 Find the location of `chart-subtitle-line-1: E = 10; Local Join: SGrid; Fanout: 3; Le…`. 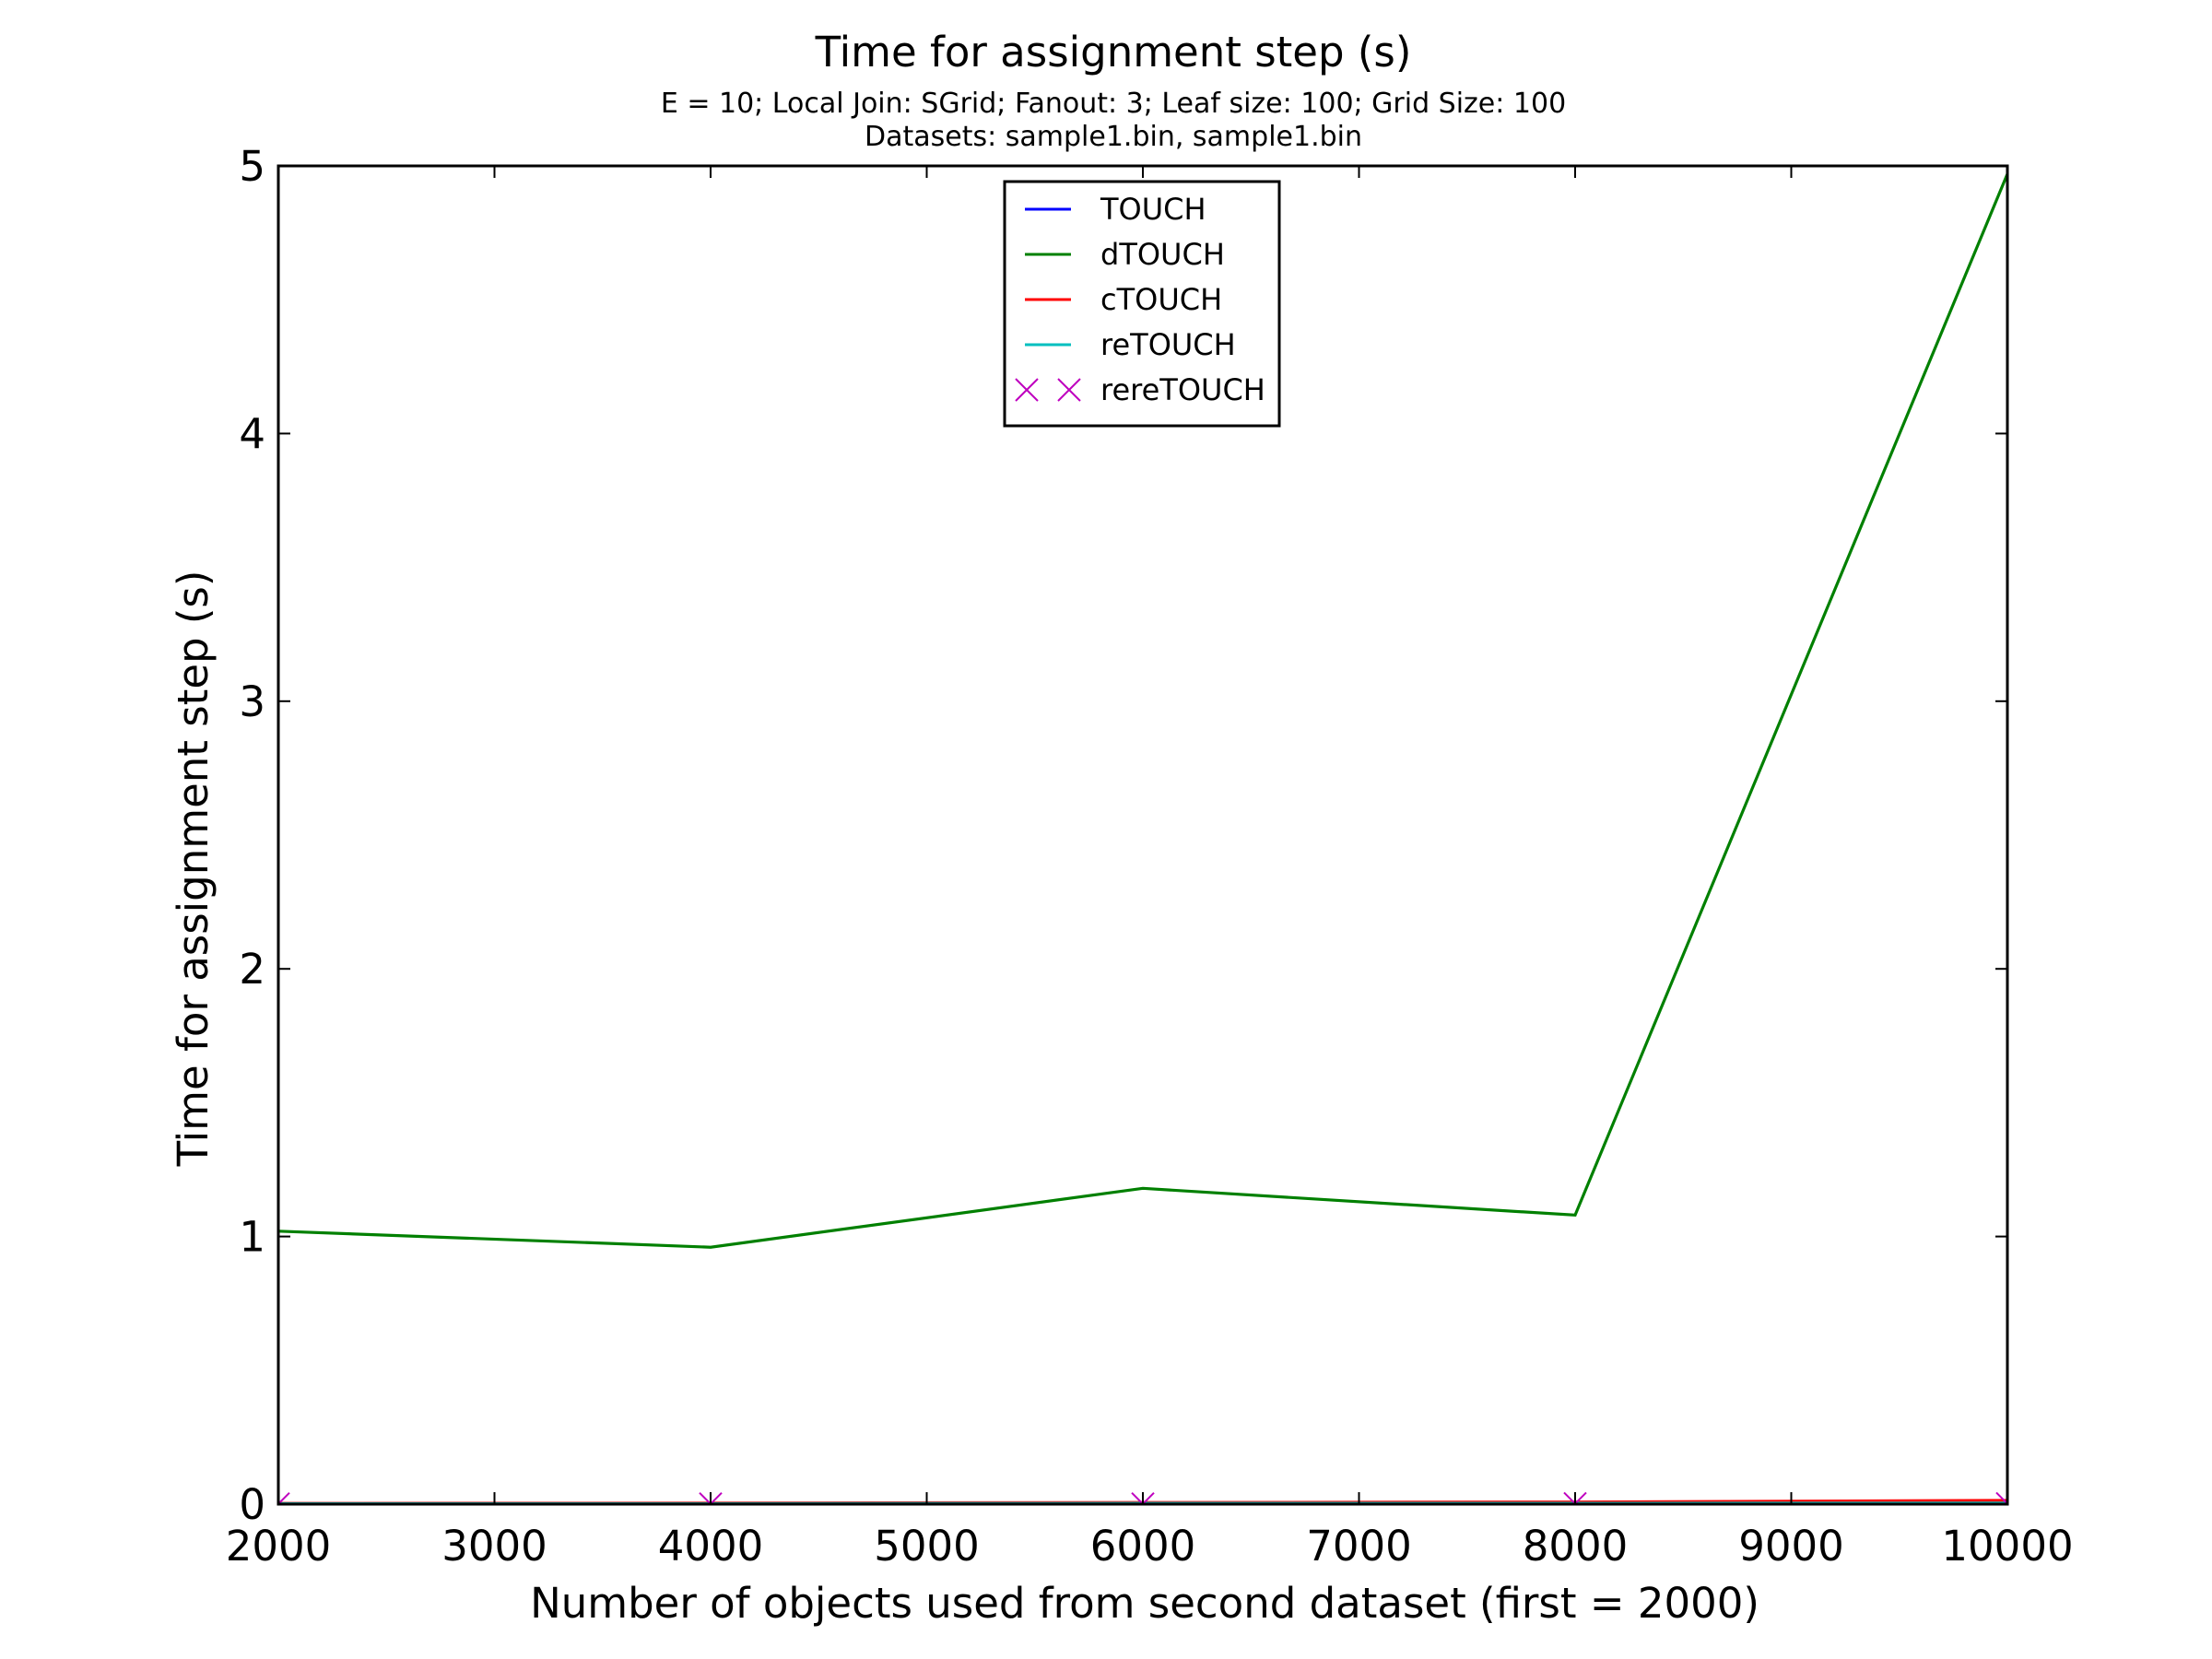

chart-subtitle-line-1: E = 10; Local Join: SGrid; Fanout: 3; Le… is located at coordinates (1113, 104).